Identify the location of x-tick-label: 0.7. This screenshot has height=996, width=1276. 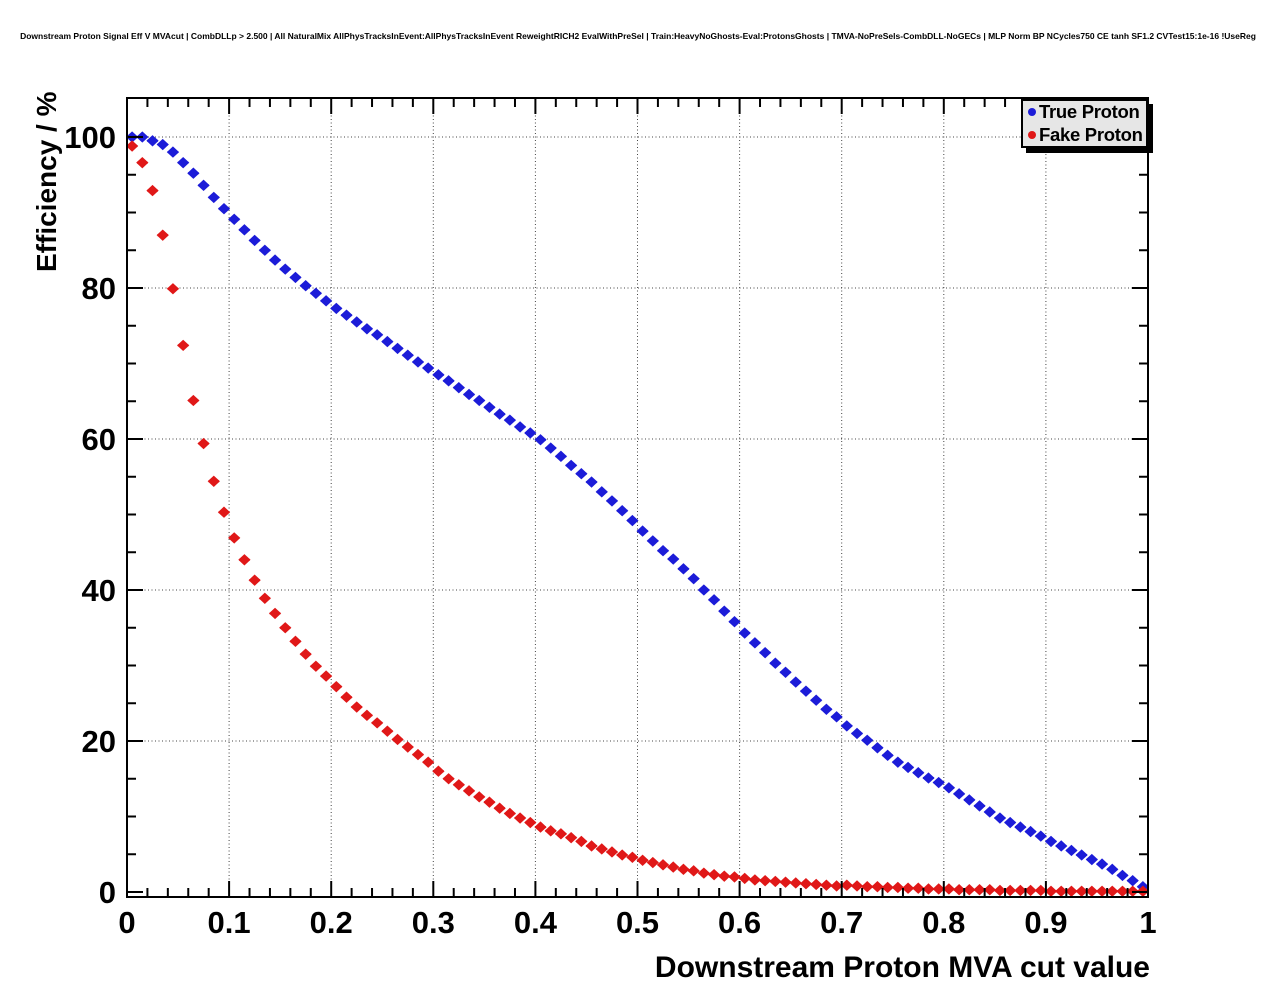
(841, 922).